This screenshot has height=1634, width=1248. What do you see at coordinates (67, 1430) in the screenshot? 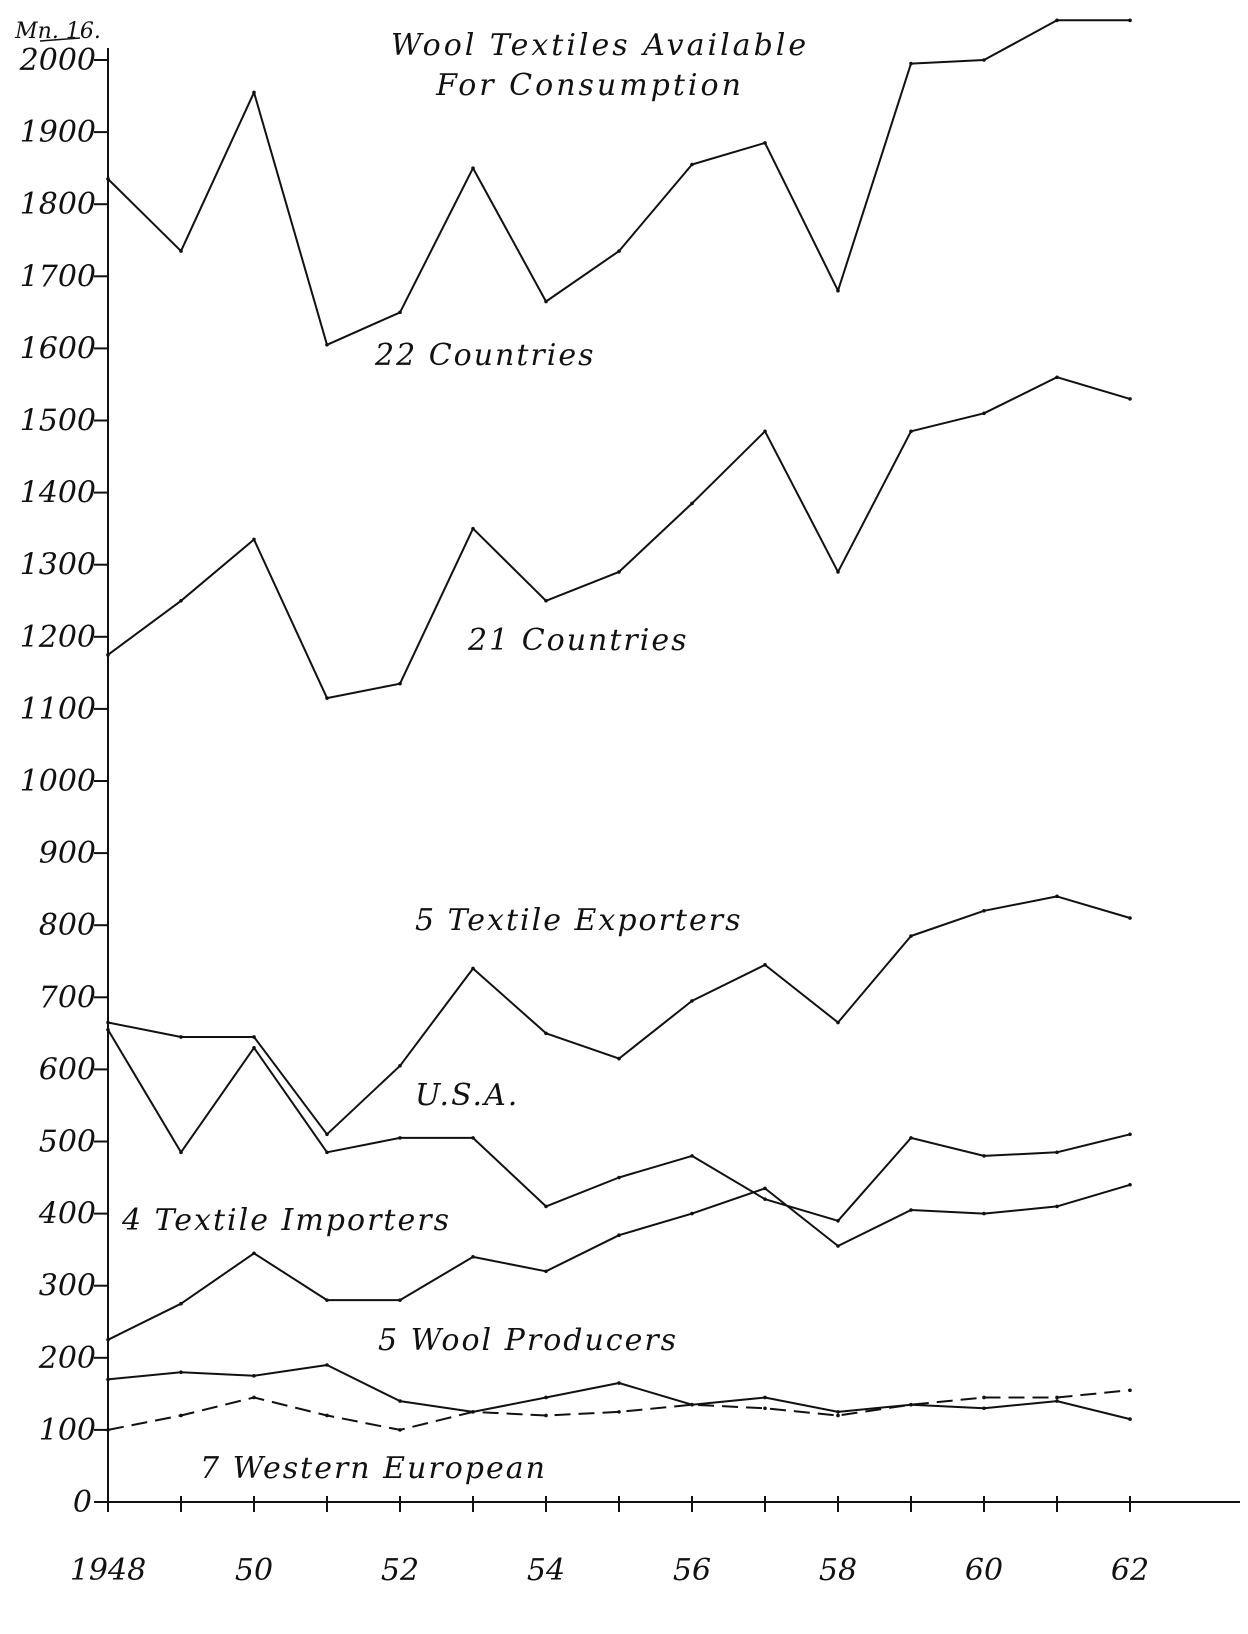
I see `y-tick-label: 100` at bounding box center [67, 1430].